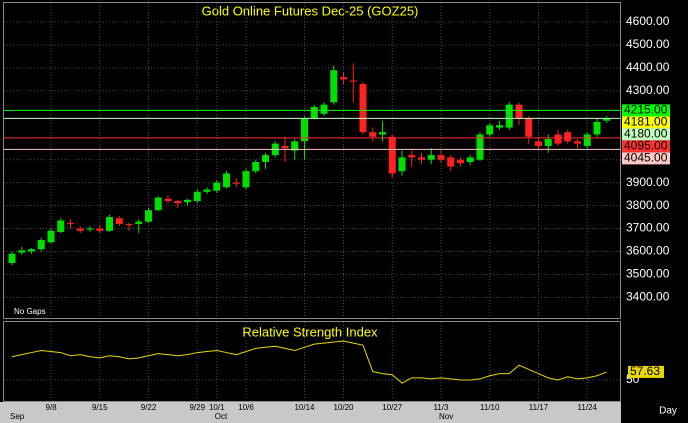 This screenshot has width=688, height=423. I want to click on y-tick-label: 3800.00, so click(648, 205).